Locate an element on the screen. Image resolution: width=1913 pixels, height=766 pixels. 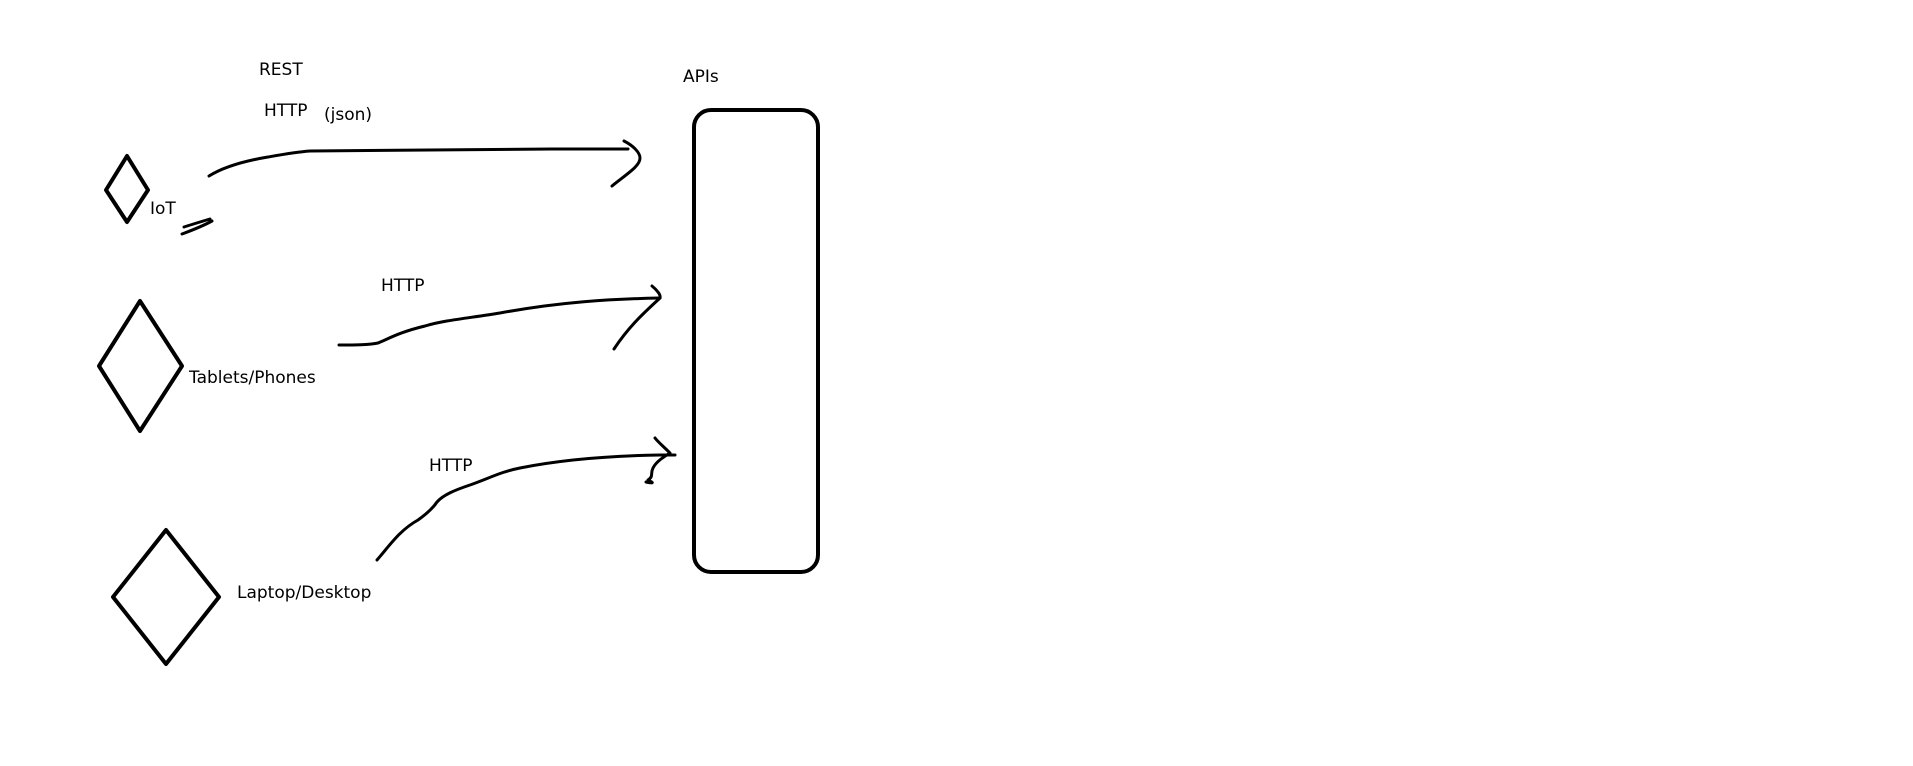
iot-arrow-head is located at coordinates (626, 163).